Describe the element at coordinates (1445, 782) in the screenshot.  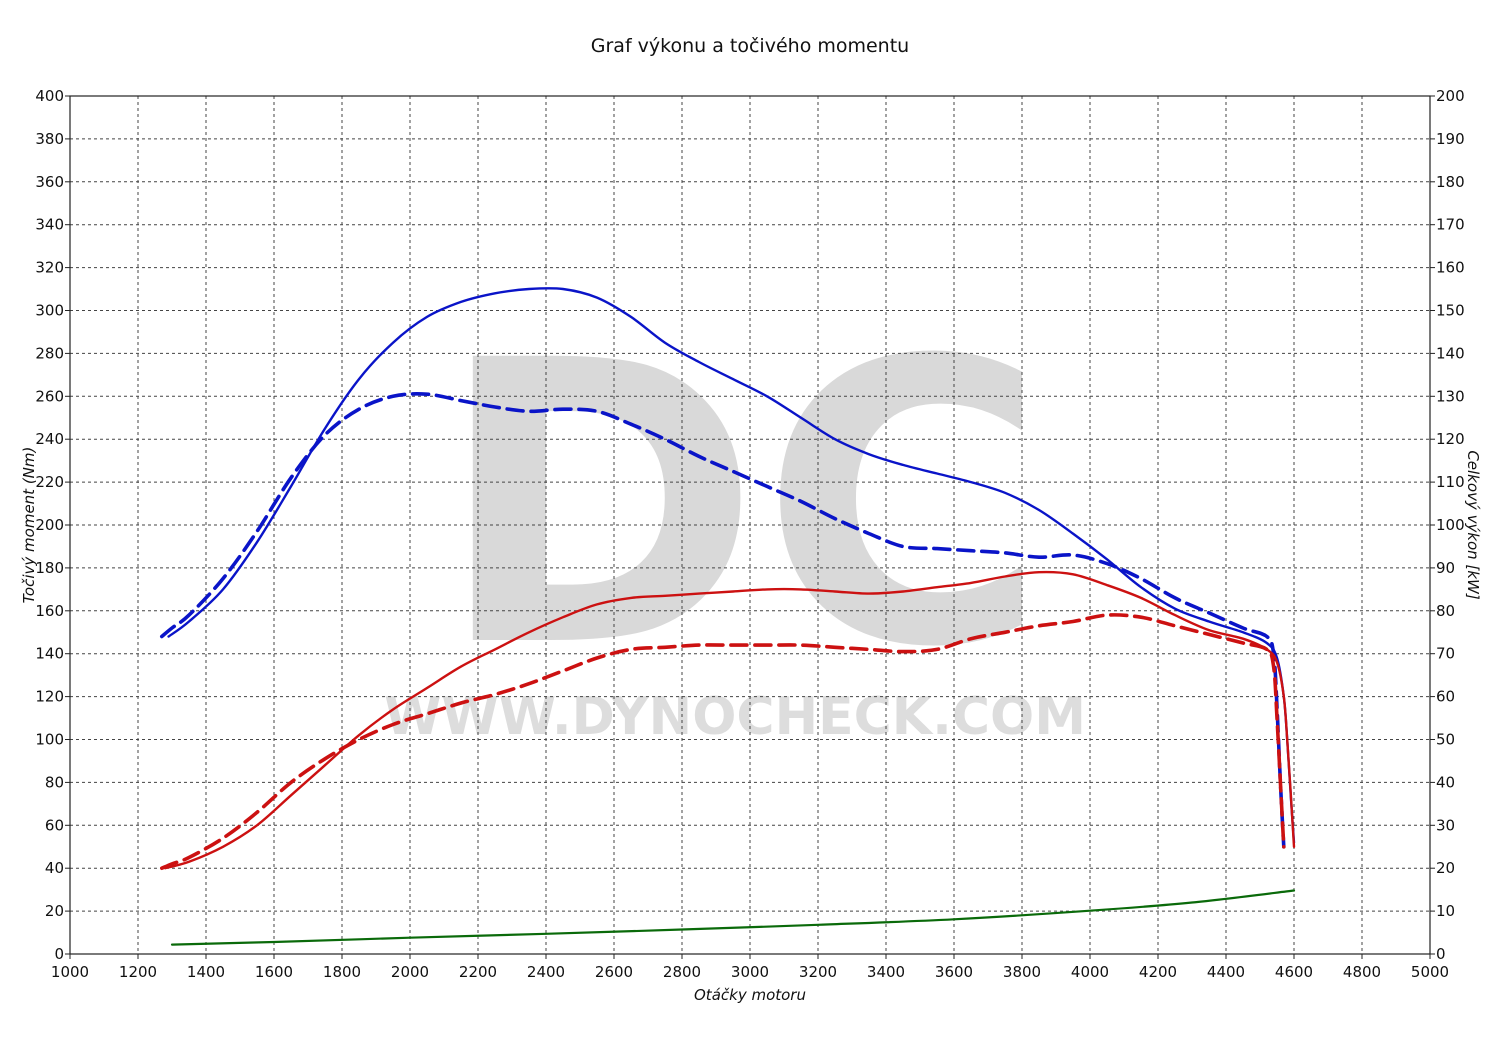
I see `y-tick-label-right: 40` at that location.